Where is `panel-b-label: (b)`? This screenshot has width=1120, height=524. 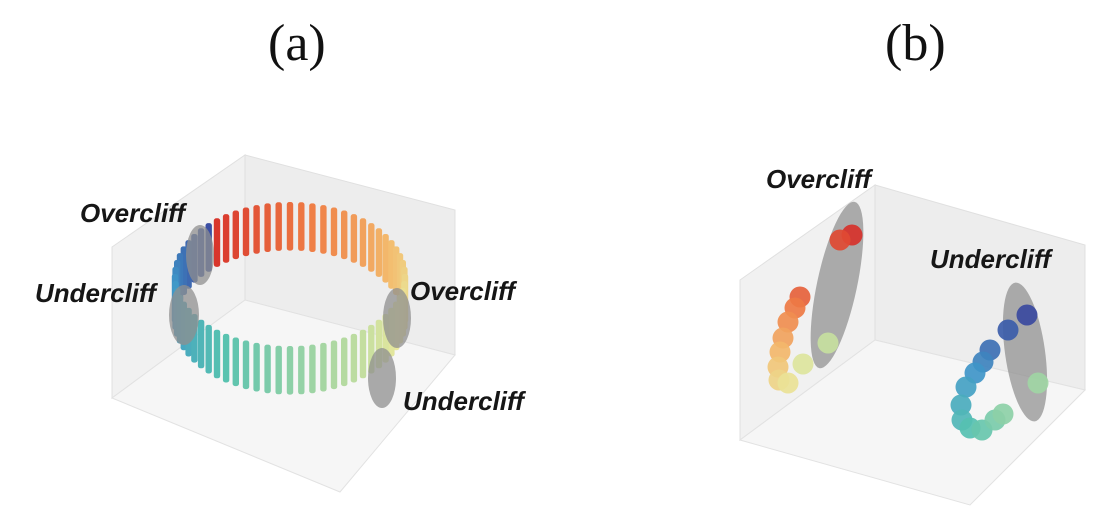 panel-b-label: (b) is located at coordinates (915, 43).